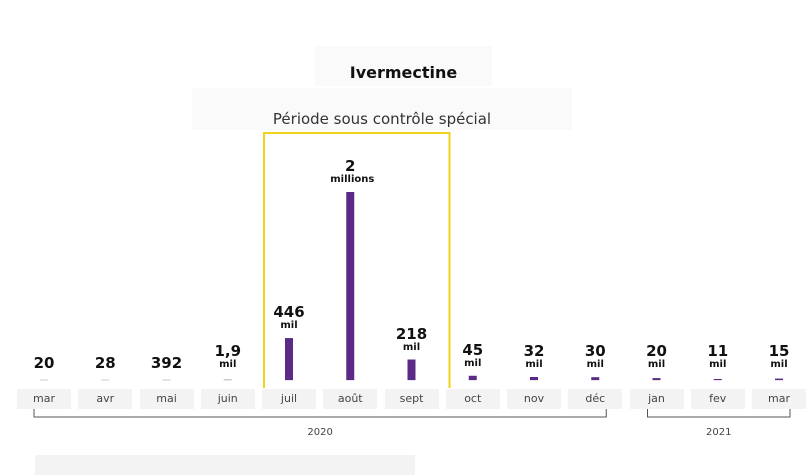  What do you see at coordinates (289, 399) in the screenshot?
I see `x-tick-label: juil` at bounding box center [289, 399].